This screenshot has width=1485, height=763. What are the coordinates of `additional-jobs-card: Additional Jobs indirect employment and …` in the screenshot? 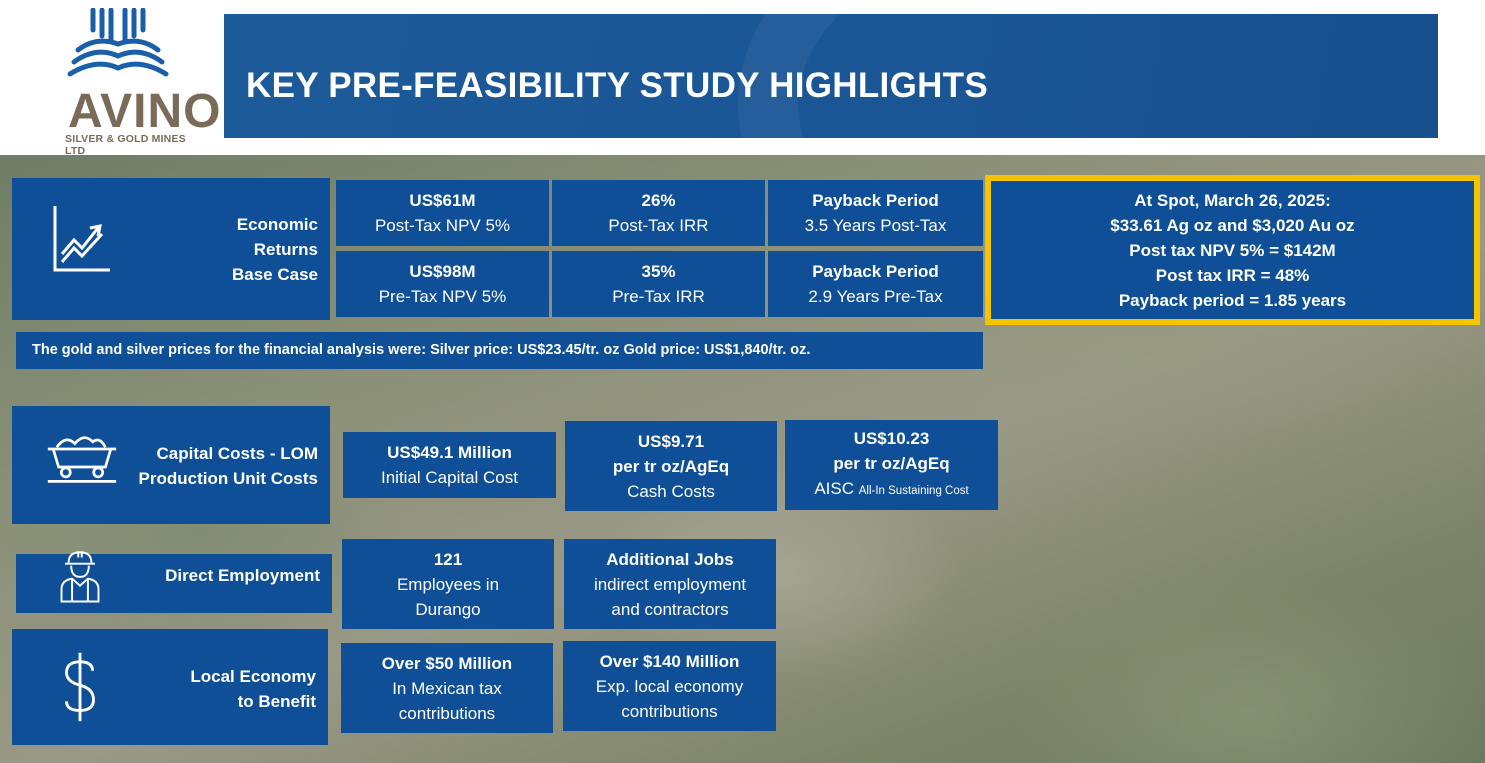 It's located at (670, 584).